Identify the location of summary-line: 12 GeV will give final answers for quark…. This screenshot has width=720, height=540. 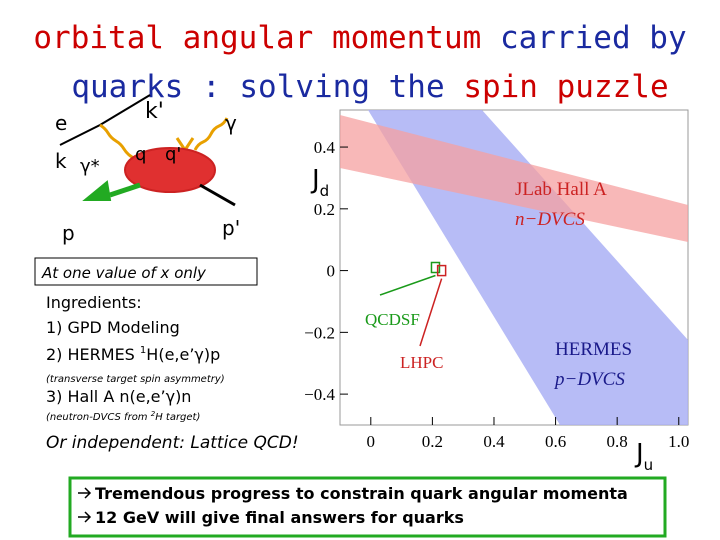
(279, 517).